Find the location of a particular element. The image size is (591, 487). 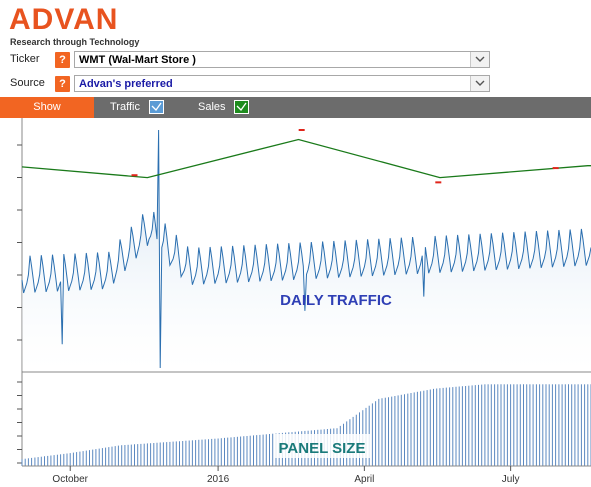

source-value: Advan's preferred is located at coordinates (126, 84).